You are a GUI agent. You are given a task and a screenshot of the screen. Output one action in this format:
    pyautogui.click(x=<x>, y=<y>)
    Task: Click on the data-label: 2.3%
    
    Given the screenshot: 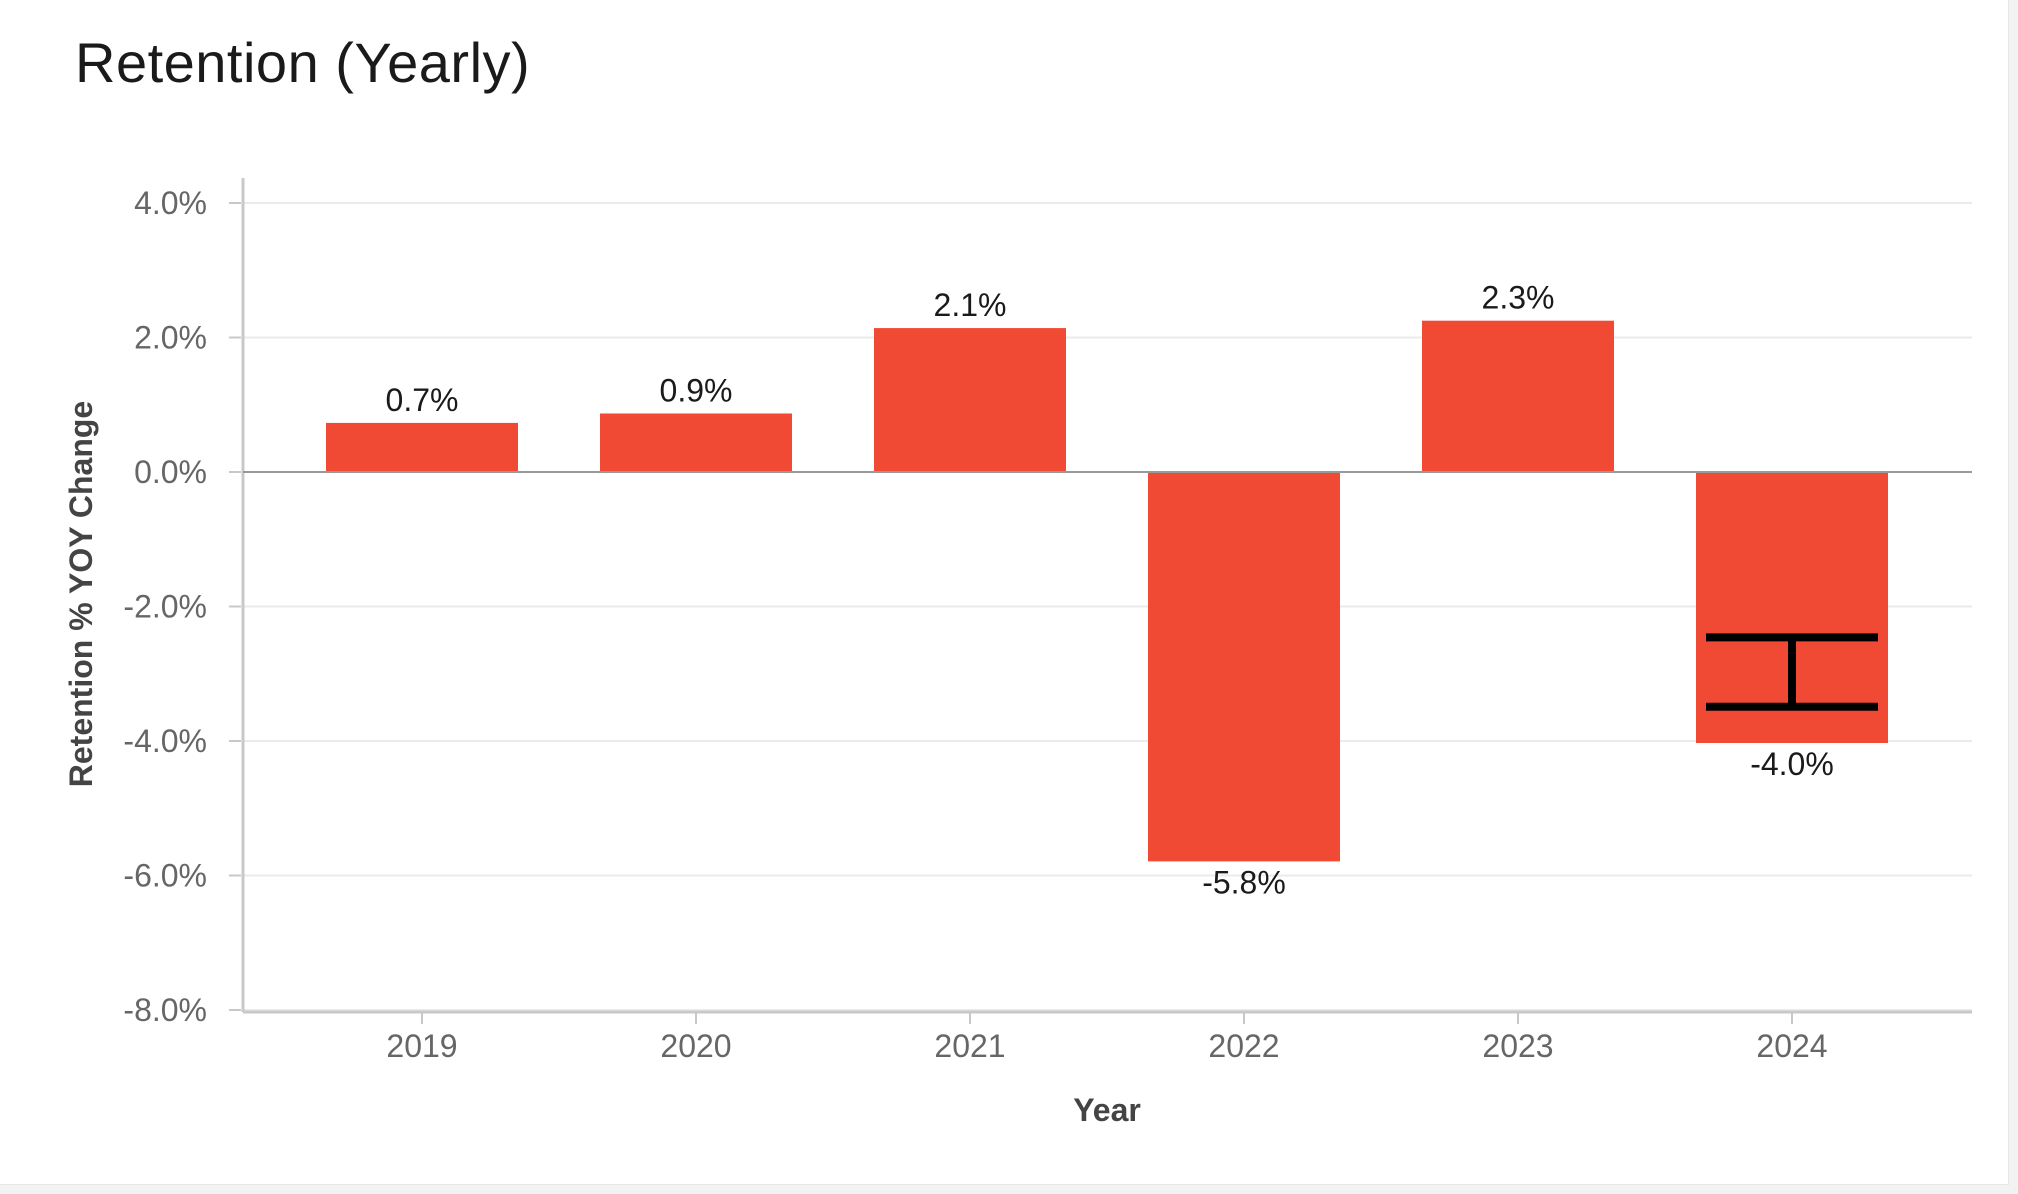 What is the action you would take?
    pyautogui.click(x=1518, y=298)
    